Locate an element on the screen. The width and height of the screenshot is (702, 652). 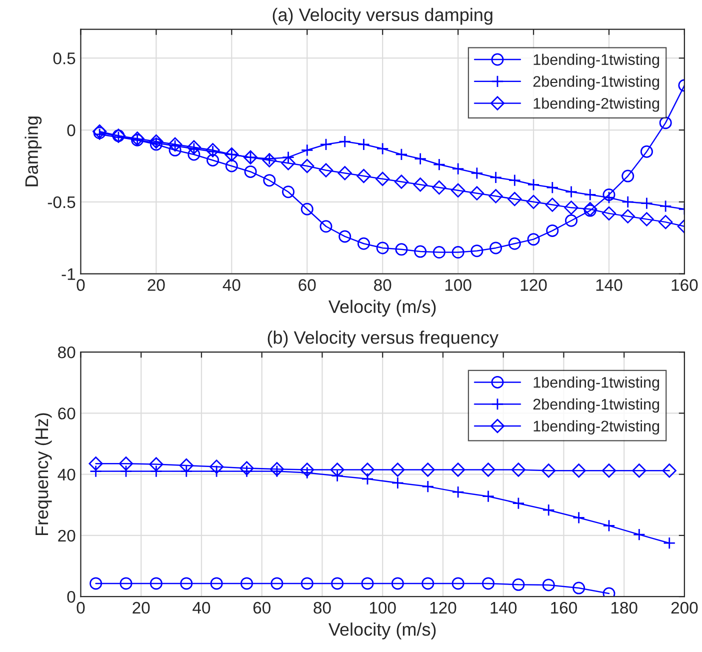
y-tick-label: 80 is located at coordinates (67, 352).